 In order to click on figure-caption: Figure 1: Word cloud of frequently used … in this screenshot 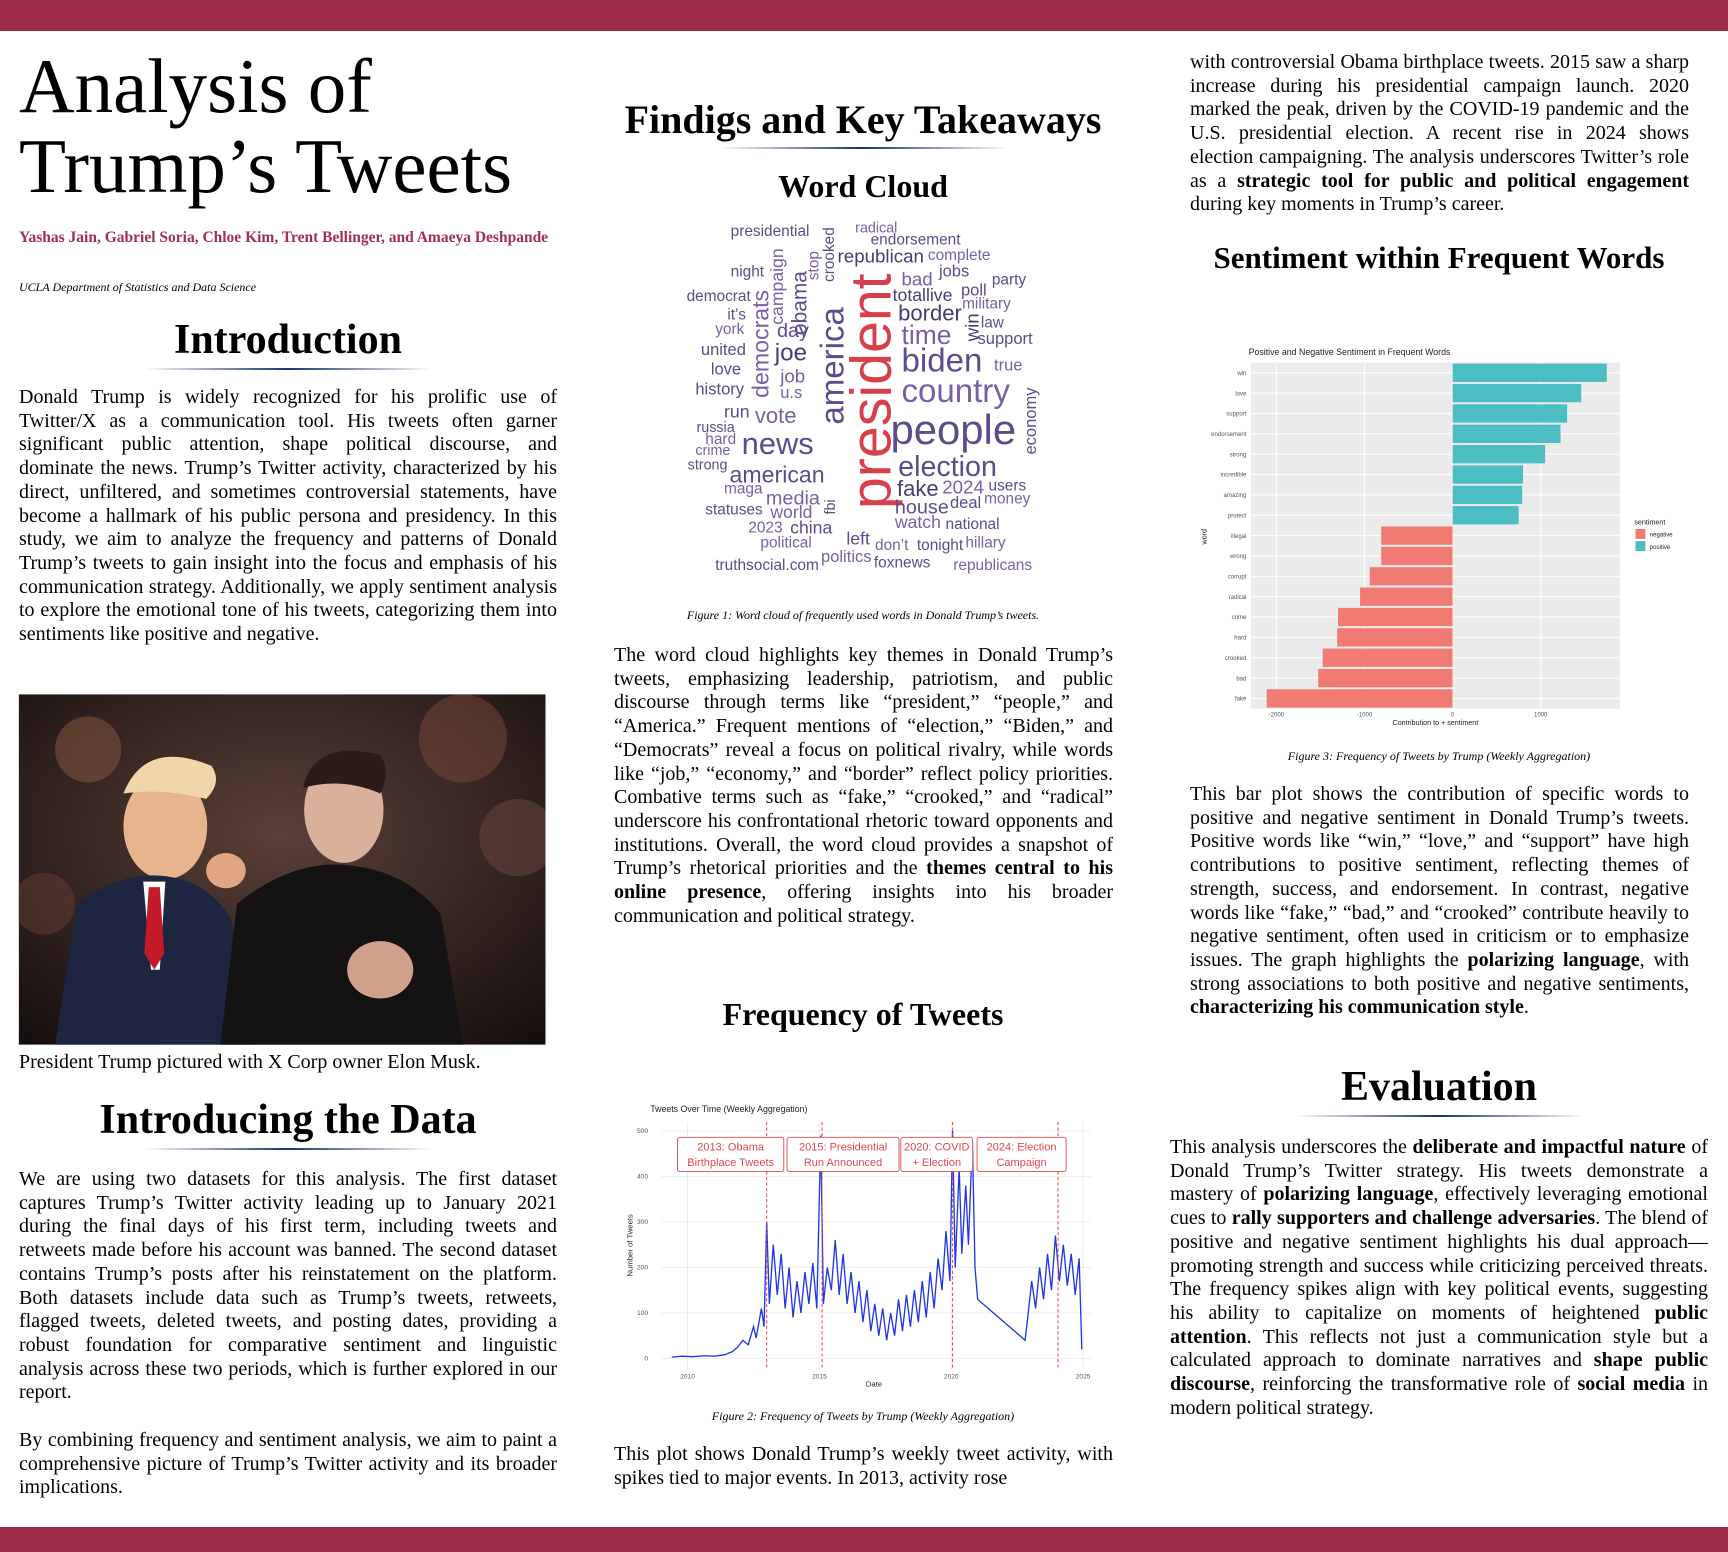, I will do `click(863, 615)`.